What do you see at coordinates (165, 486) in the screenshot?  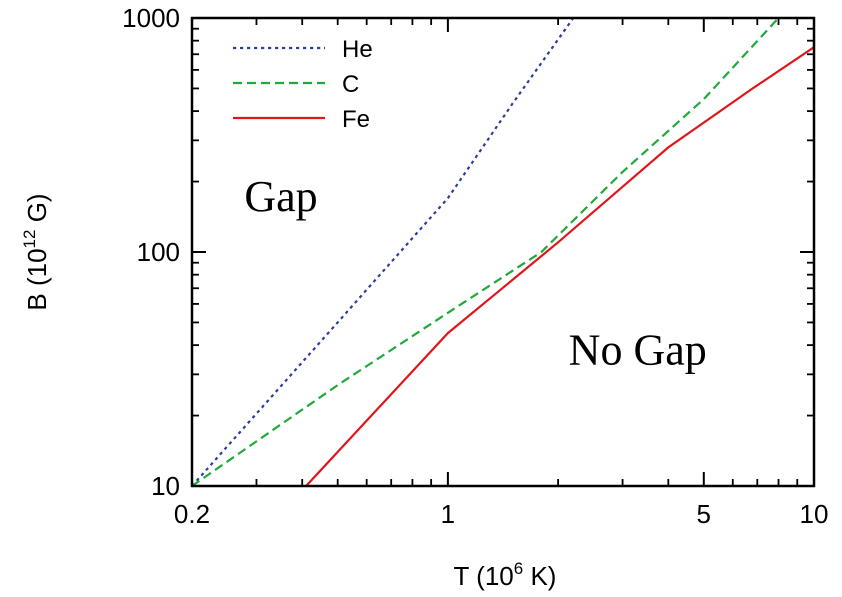 I see `y-tick-label: 10` at bounding box center [165, 486].